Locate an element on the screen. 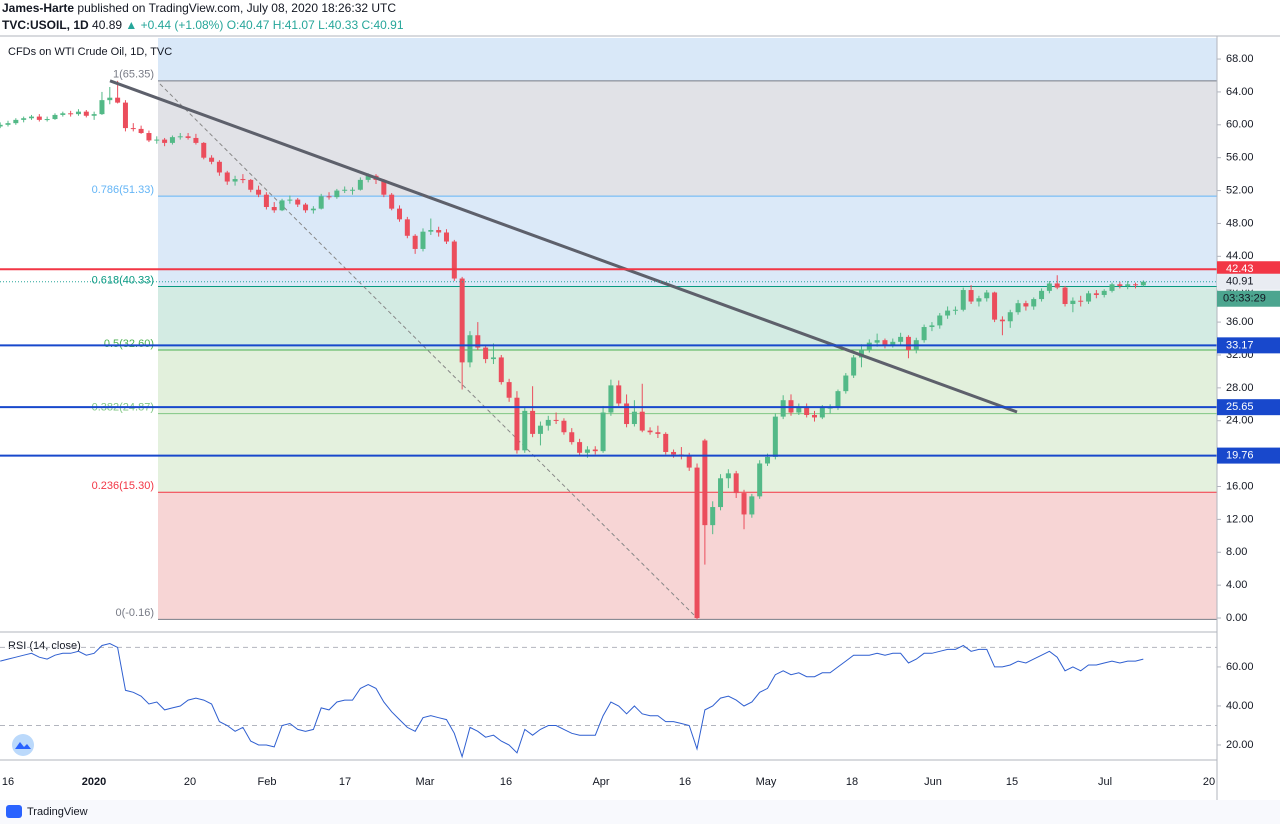 The height and width of the screenshot is (824, 1280). brand: TradingView is located at coordinates (57, 812).